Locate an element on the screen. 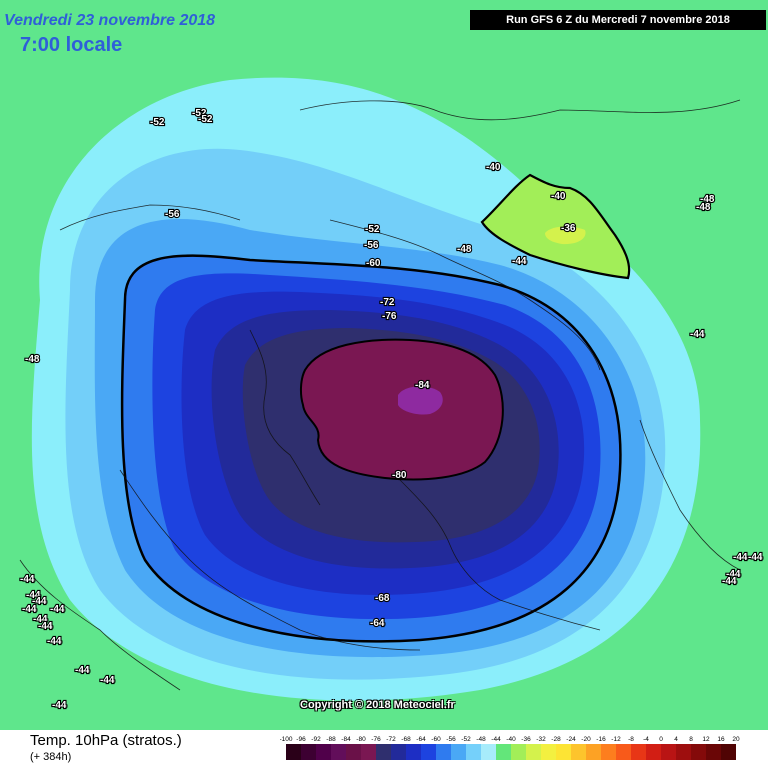  variable-label: Temp. 10hPa (stratos.) is located at coordinates (106, 740).